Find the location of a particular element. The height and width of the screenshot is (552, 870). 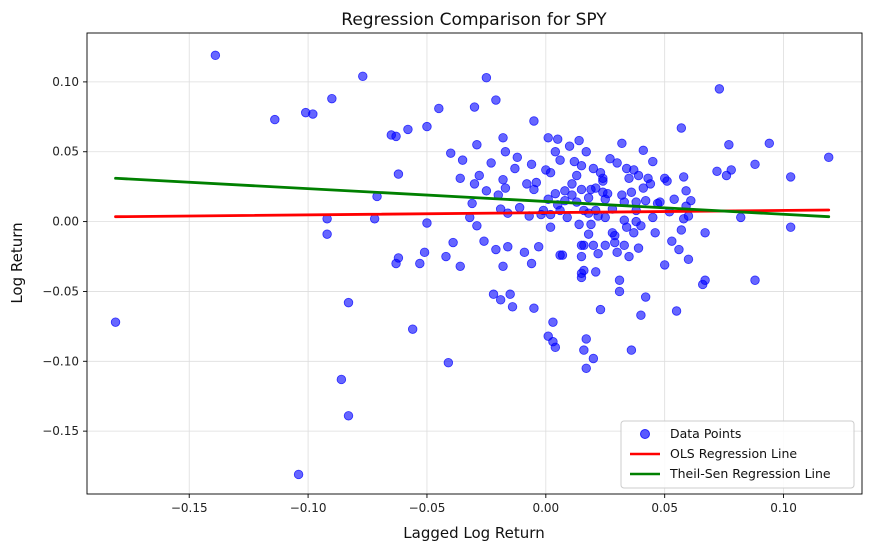

legend-label-points: Data Points is located at coordinates (705, 433).